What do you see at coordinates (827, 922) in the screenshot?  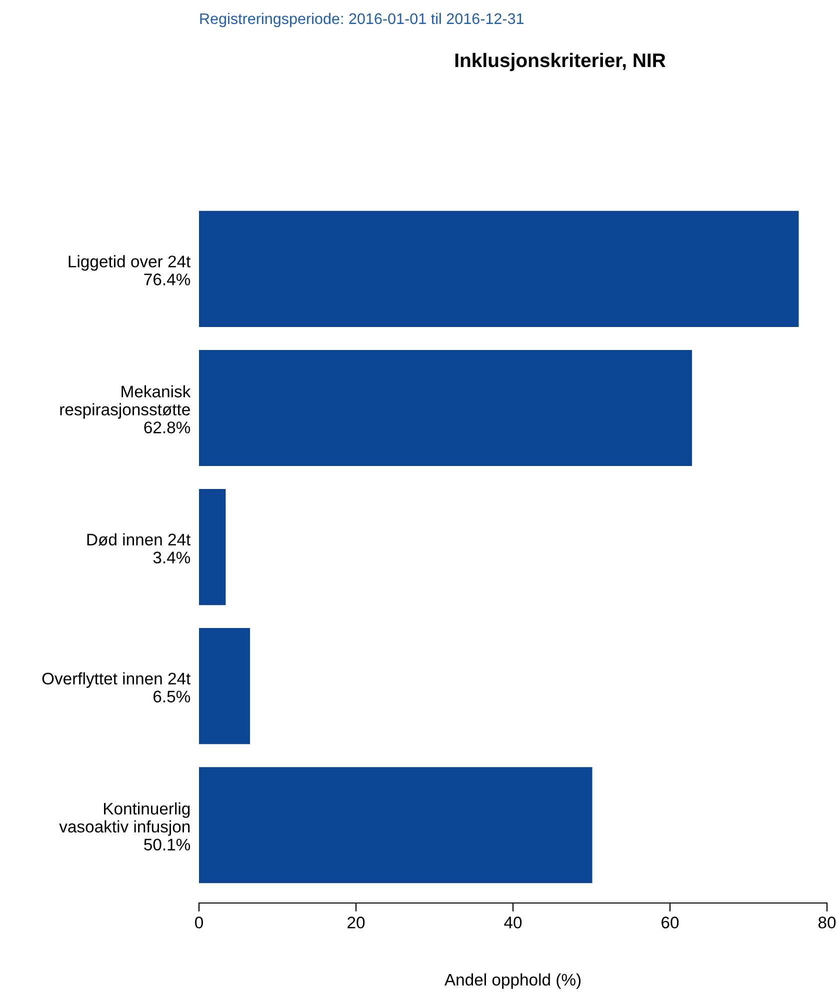 I see `x-tick-label: 80` at bounding box center [827, 922].